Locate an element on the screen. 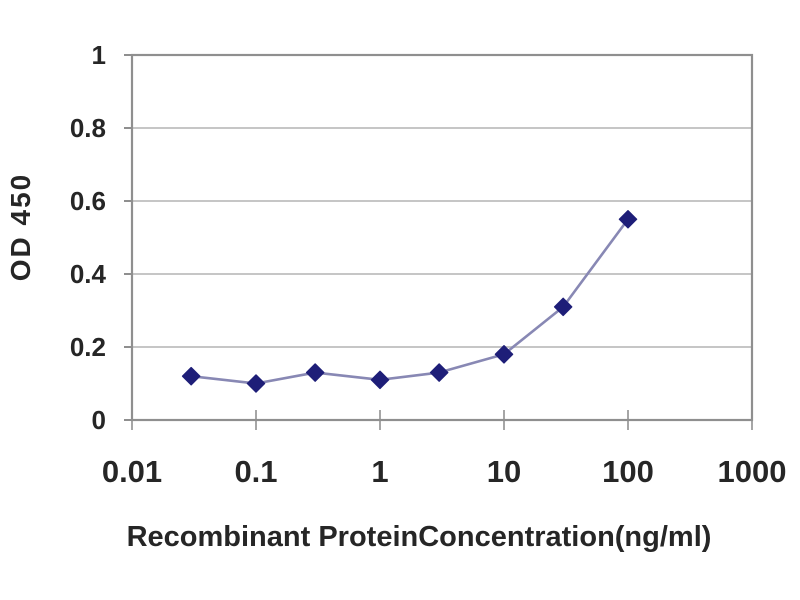 This screenshot has height=600, width=800. y-axis-title: OD 450 is located at coordinates (20, 227).